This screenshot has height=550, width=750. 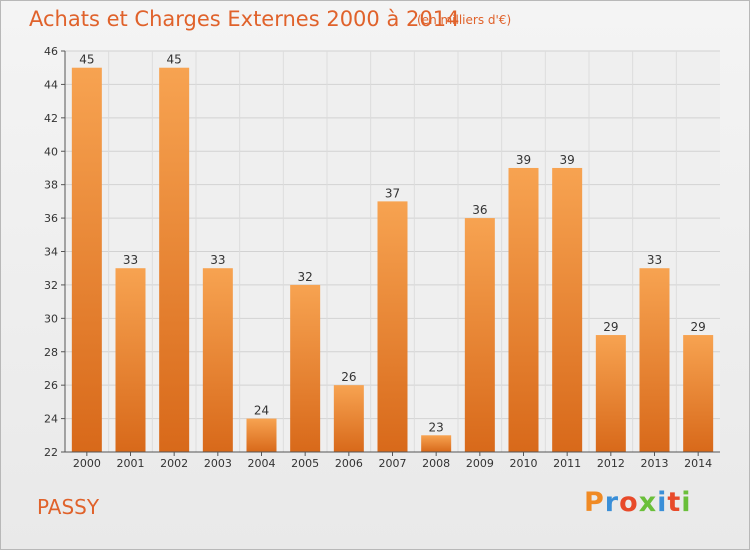 I want to click on data-label: 37, so click(x=392, y=193).